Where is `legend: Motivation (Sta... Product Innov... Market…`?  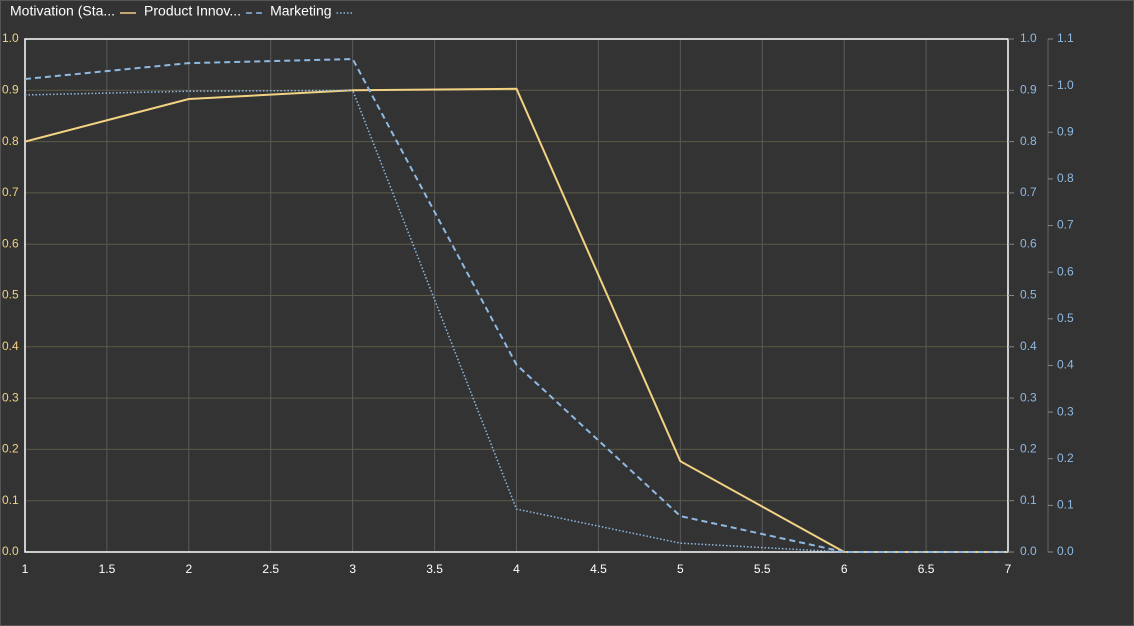
legend: Motivation (Sta... Product Innov... Market… is located at coordinates (181, 11).